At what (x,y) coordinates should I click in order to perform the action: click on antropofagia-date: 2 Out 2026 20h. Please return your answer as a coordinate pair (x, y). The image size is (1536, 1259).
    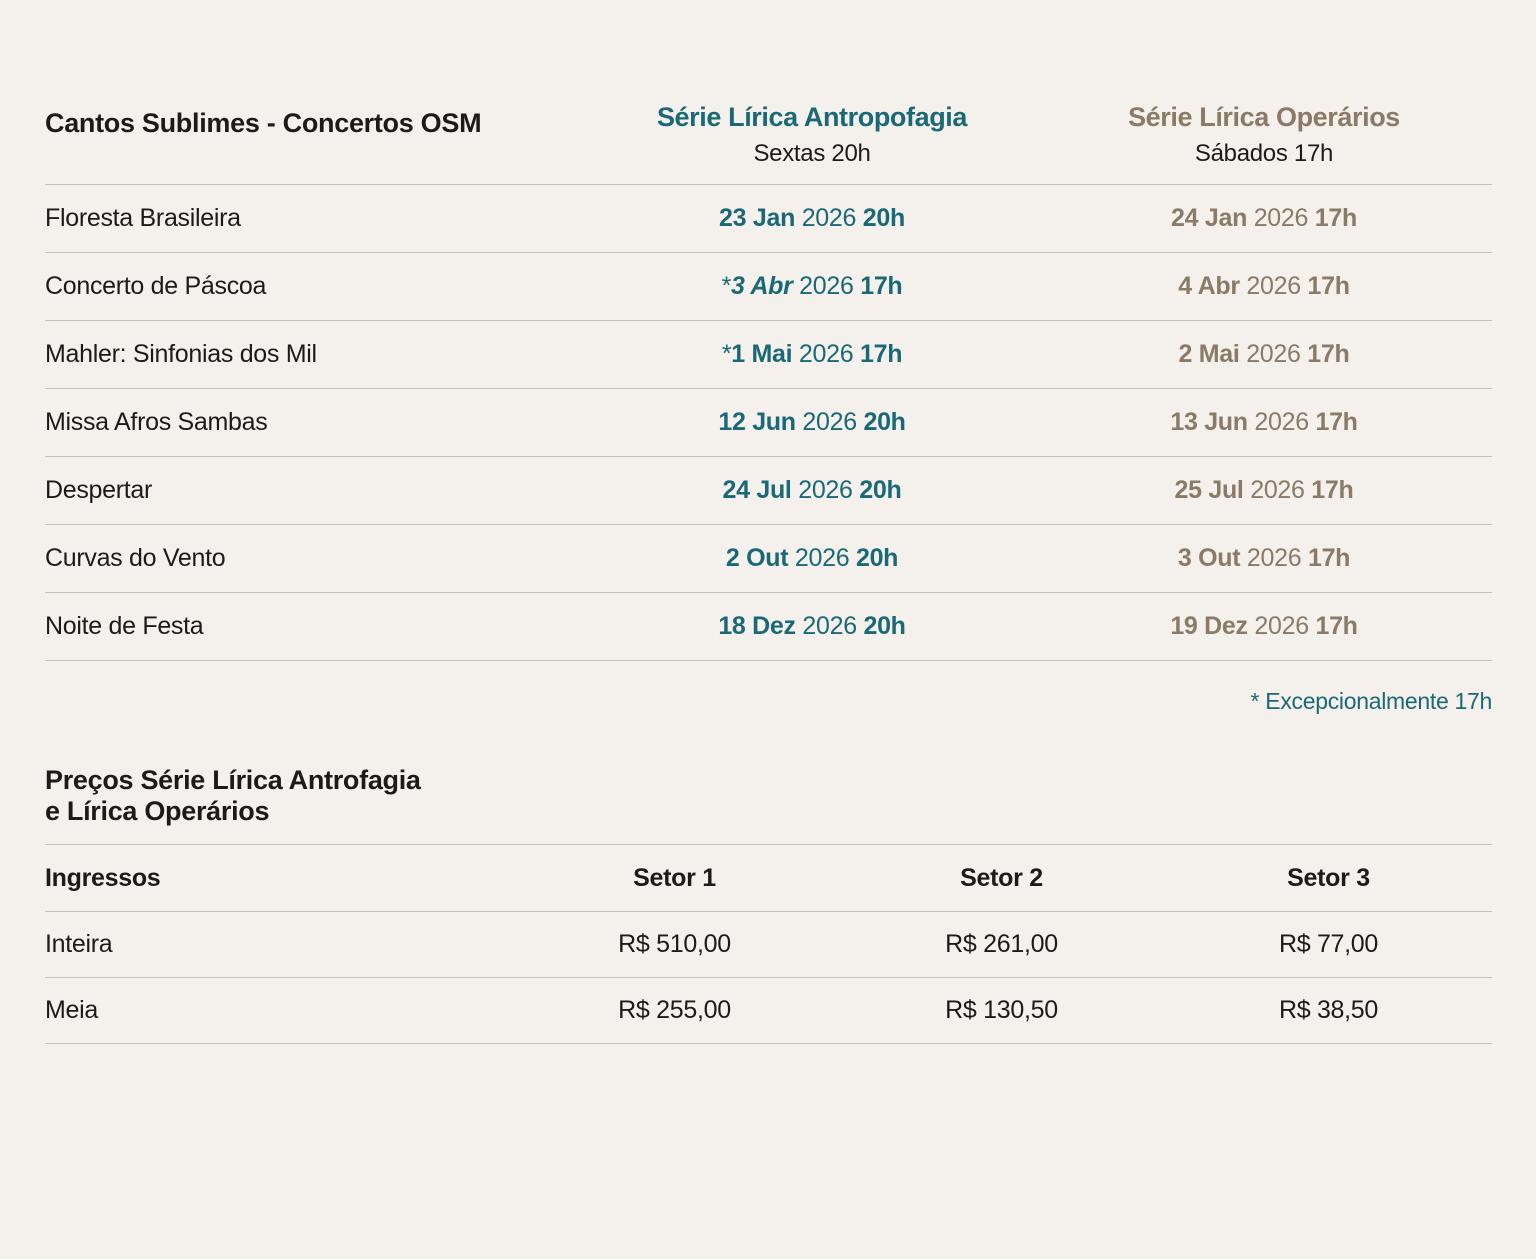
    Looking at the image, I should click on (812, 558).